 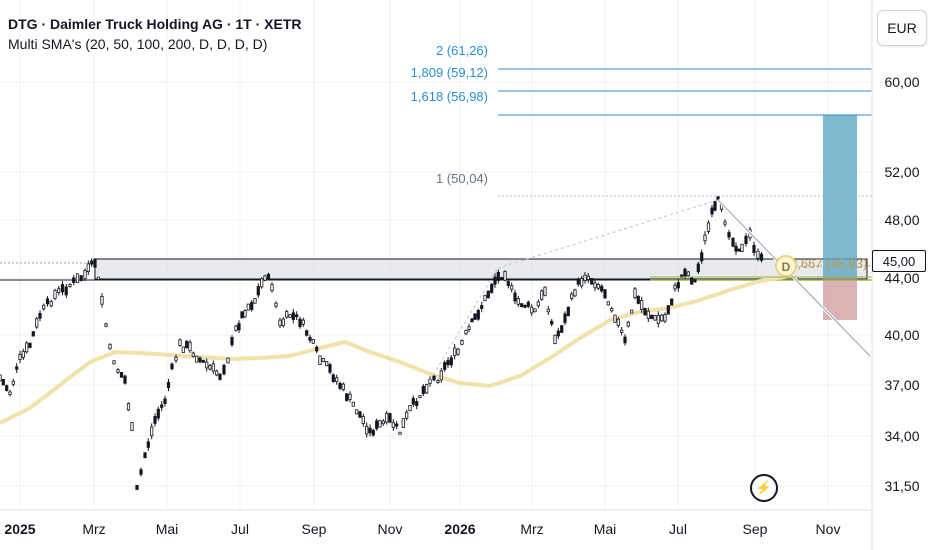 What do you see at coordinates (901, 172) in the screenshot?
I see `price-tick-label: 52,00` at bounding box center [901, 172].